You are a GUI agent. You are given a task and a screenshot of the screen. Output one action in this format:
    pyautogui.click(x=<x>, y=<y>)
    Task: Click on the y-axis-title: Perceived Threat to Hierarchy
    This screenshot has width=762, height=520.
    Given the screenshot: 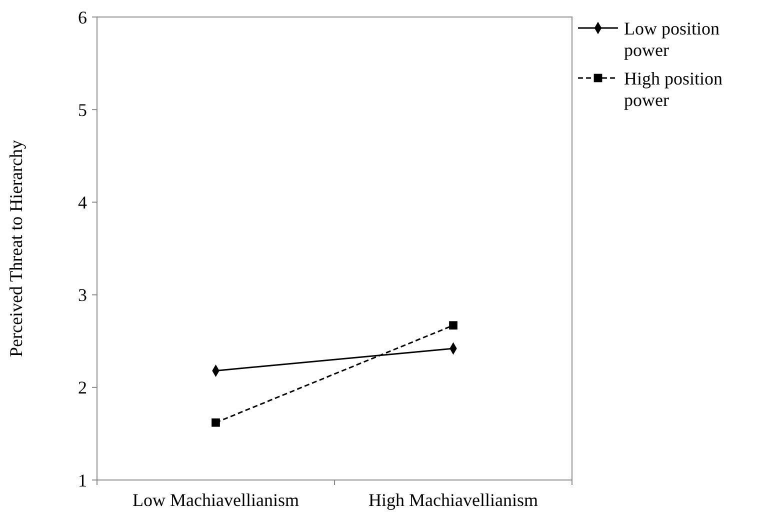 What is the action you would take?
    pyautogui.click(x=16, y=249)
    